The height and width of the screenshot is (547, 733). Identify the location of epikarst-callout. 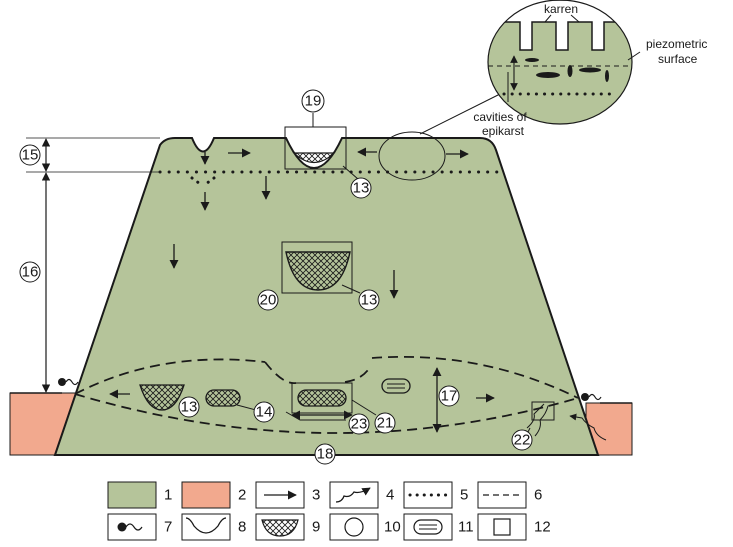
(560, 62).